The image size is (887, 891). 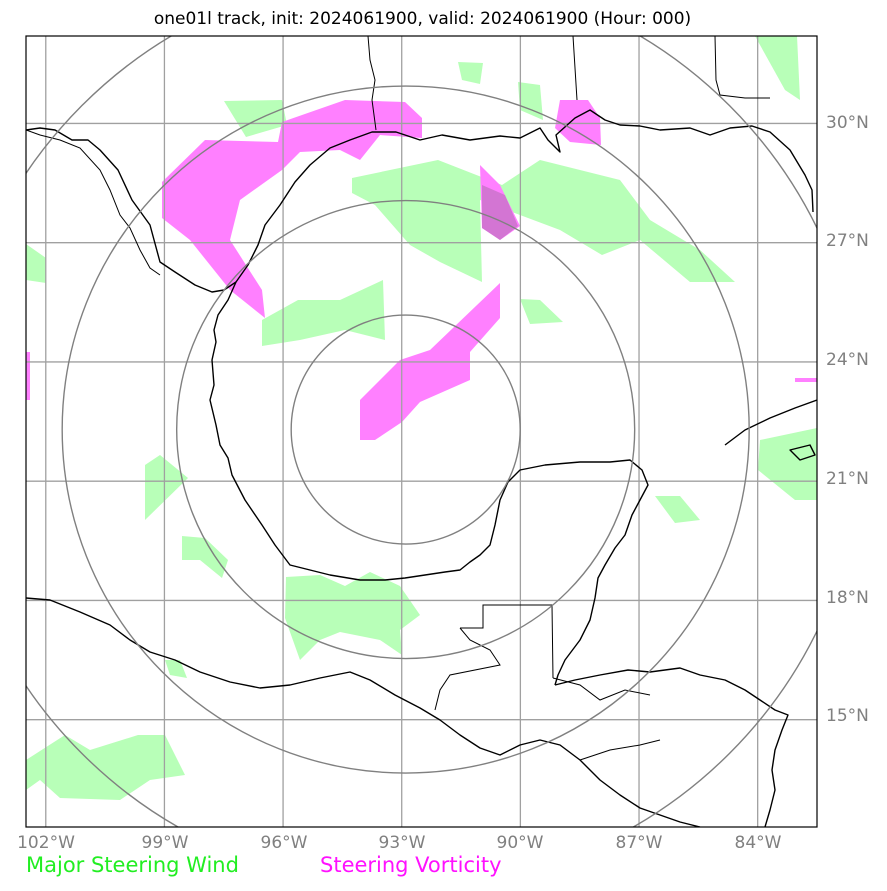 I want to click on wind-region-west-edge, so click(x=36, y=263).